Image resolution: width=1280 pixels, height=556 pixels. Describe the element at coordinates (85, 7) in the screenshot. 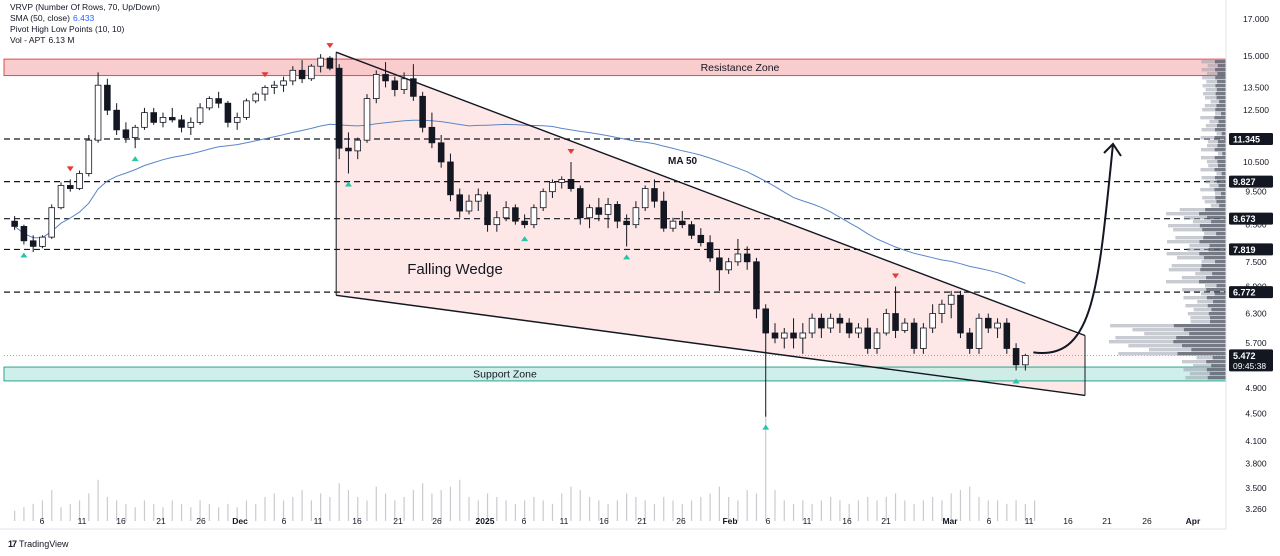

I see `legend-vrvp: VRVP (Number Of Rows, 70, Up/Down)` at that location.